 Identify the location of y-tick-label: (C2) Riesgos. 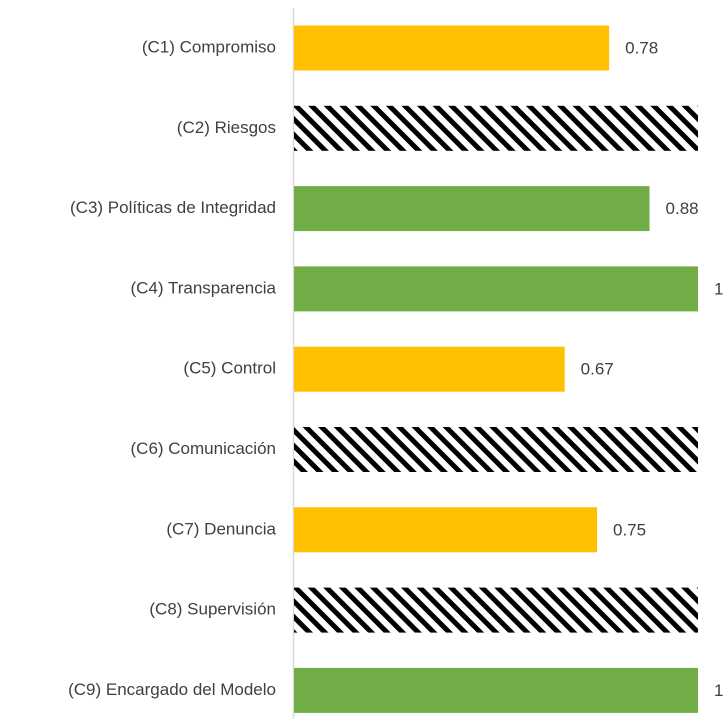
(226, 127).